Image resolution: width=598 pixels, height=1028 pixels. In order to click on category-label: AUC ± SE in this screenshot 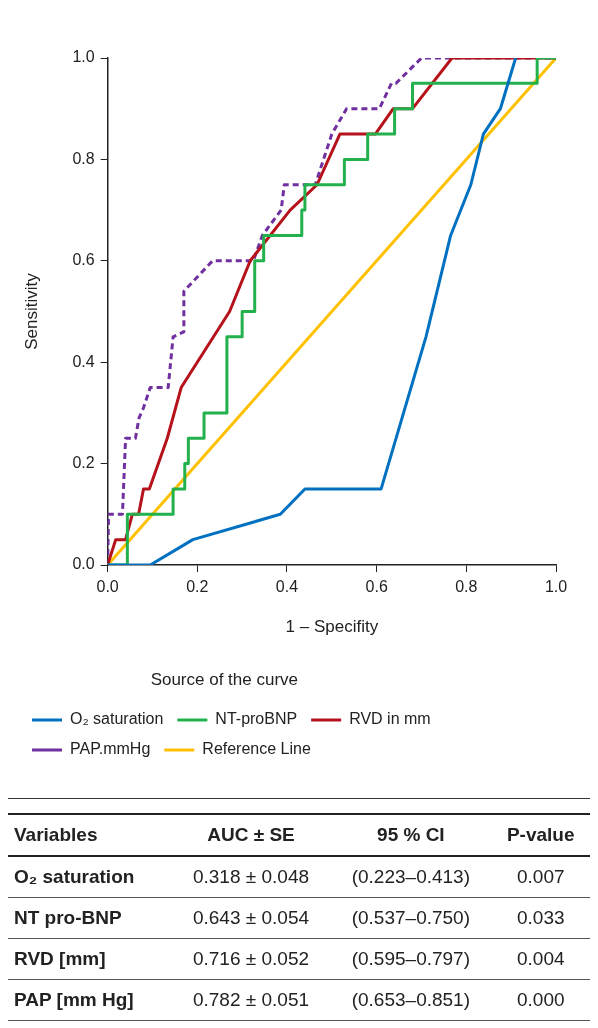, I will do `click(251, 835)`.